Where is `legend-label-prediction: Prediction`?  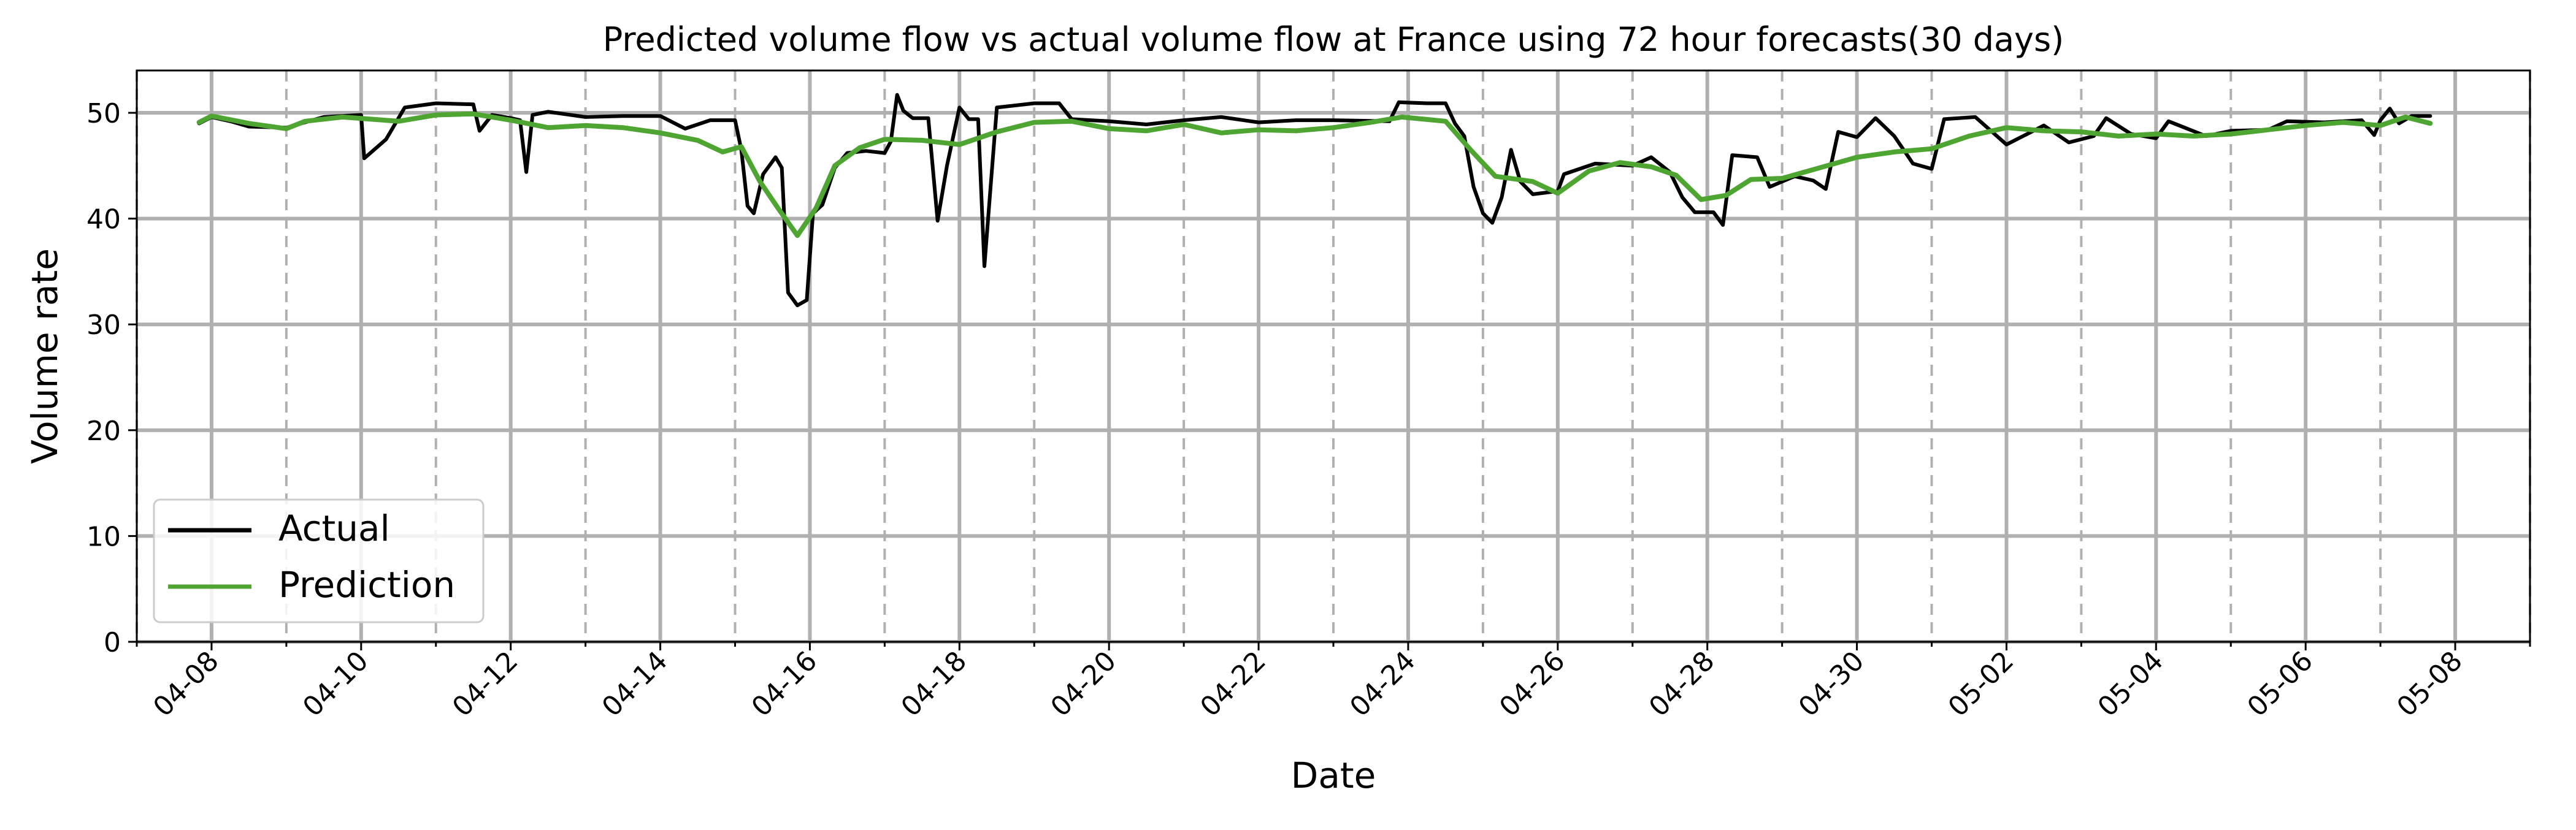
legend-label-prediction: Prediction is located at coordinates (366, 585).